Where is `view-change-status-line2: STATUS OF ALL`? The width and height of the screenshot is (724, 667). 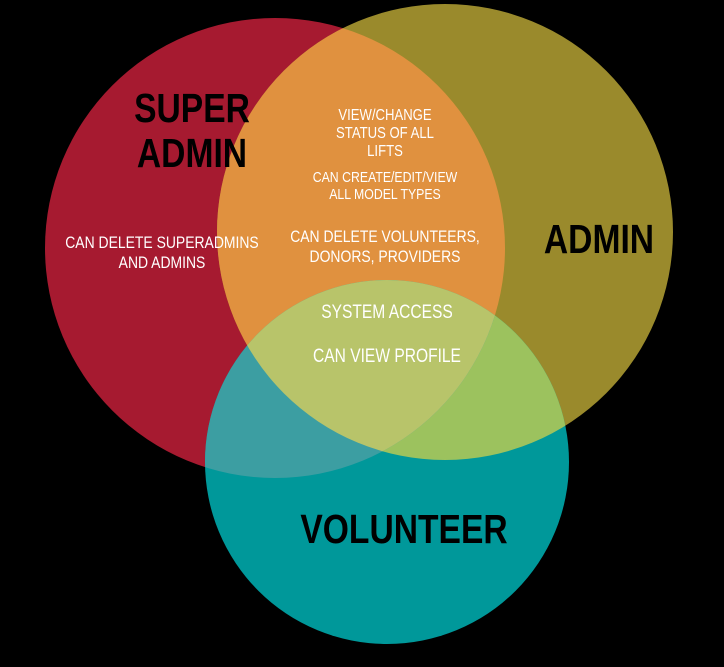 view-change-status-line2: STATUS OF ALL is located at coordinates (385, 133).